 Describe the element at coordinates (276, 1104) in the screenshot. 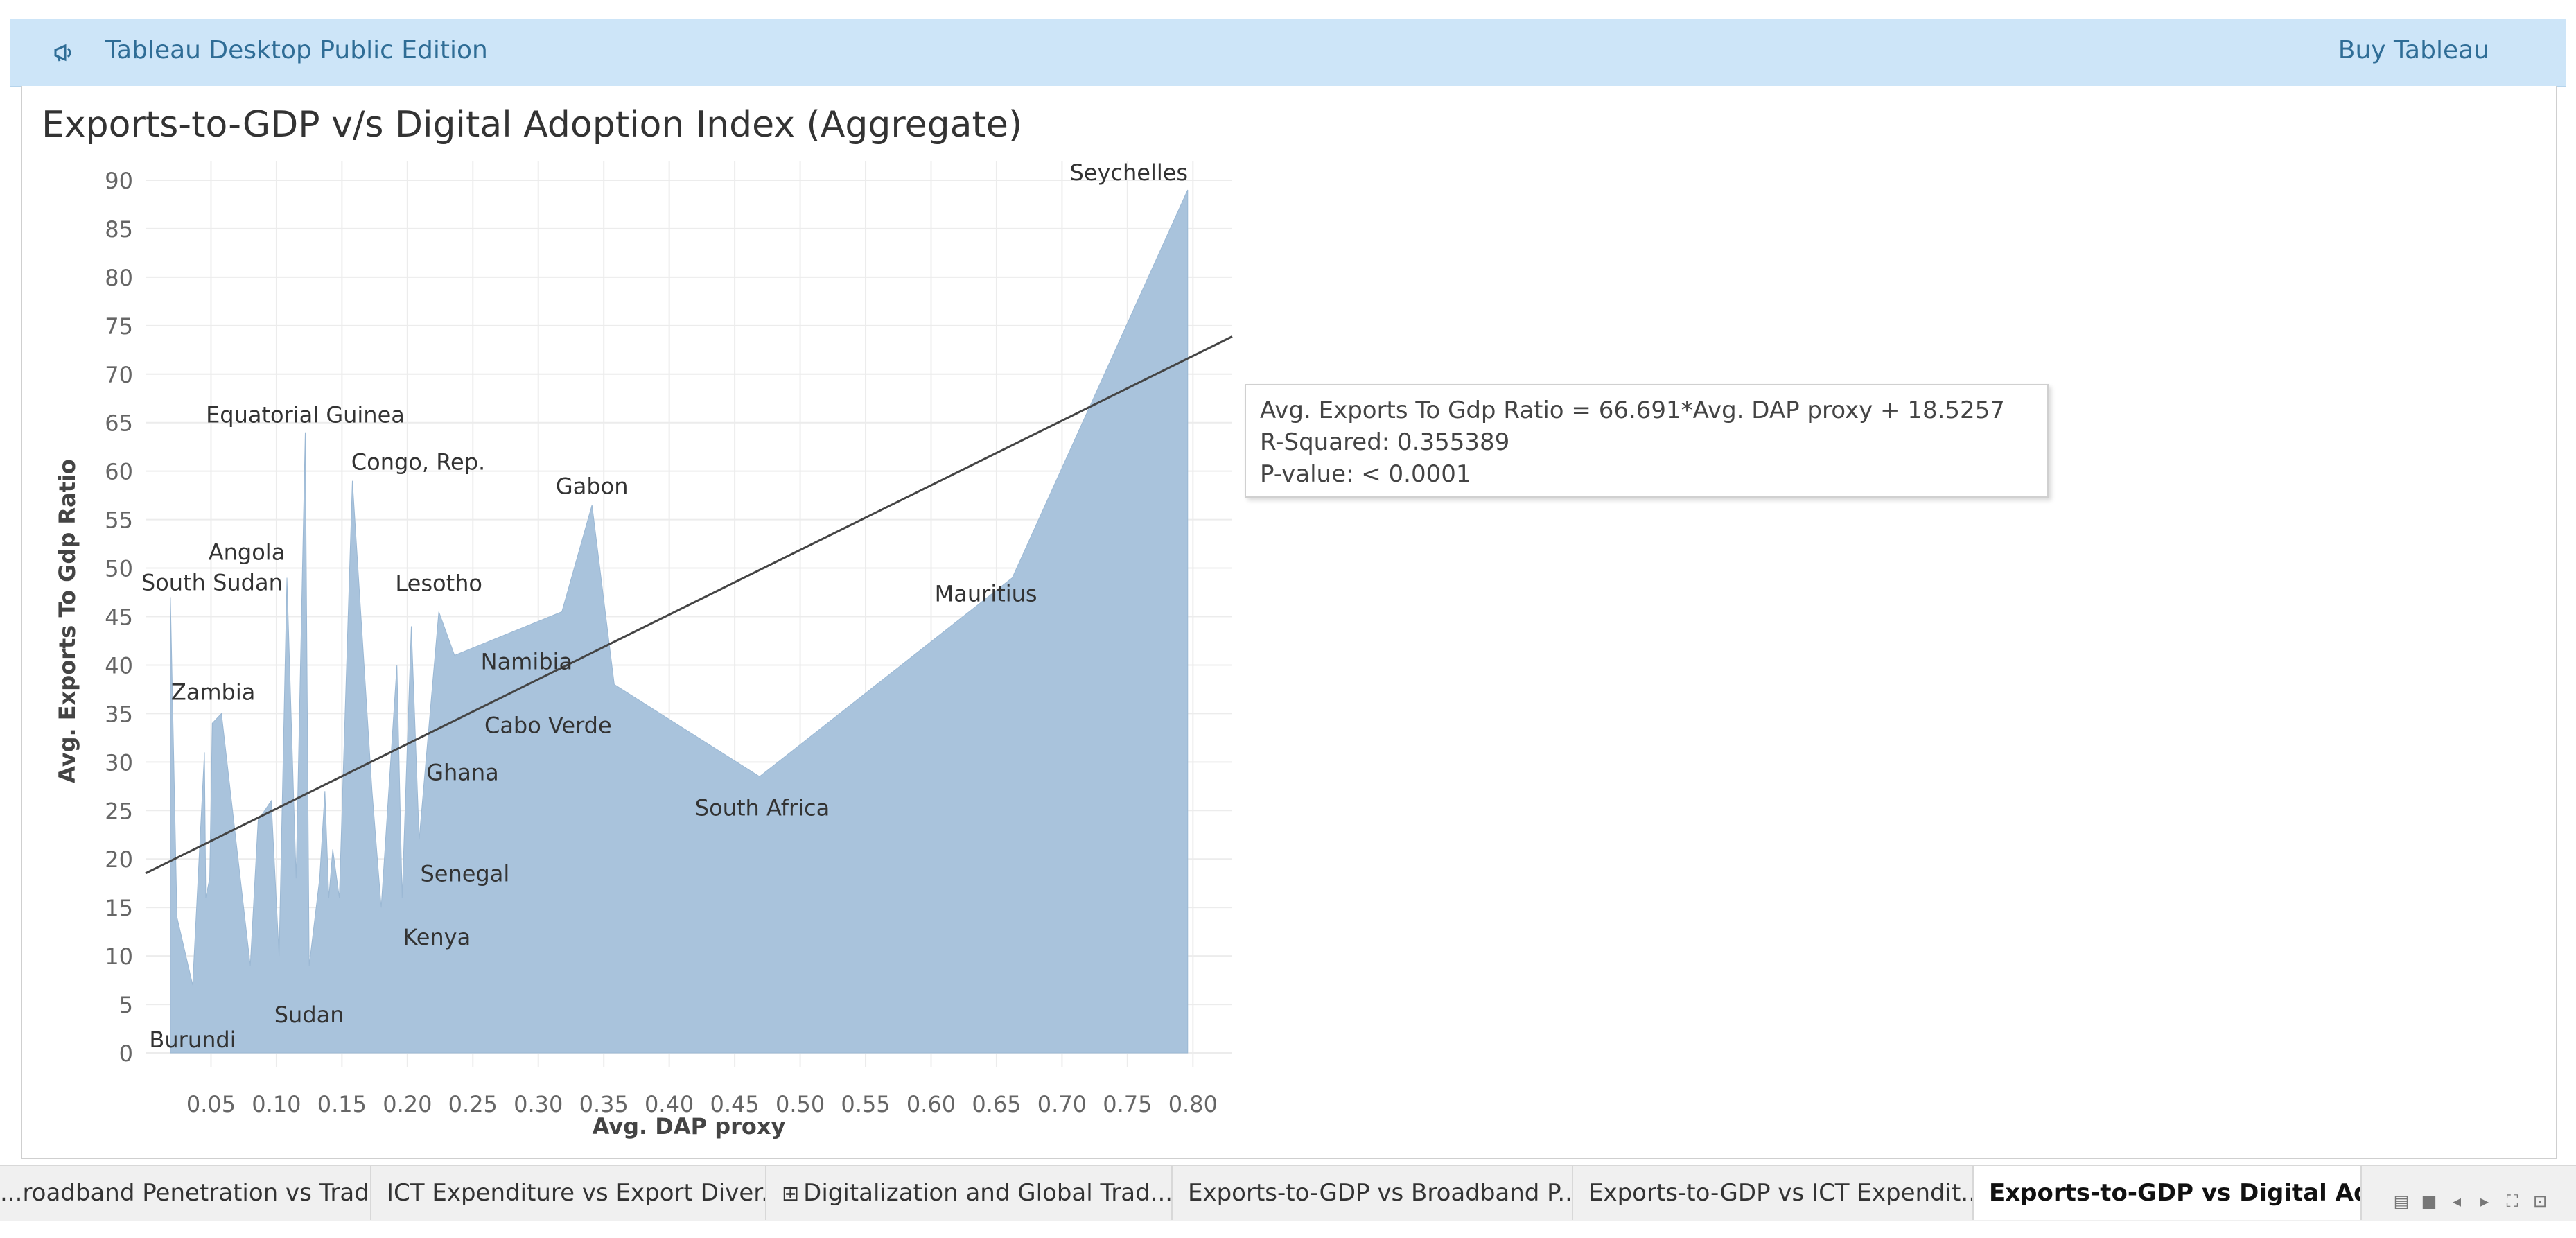

I see `x-tick-label: 0.10` at that location.